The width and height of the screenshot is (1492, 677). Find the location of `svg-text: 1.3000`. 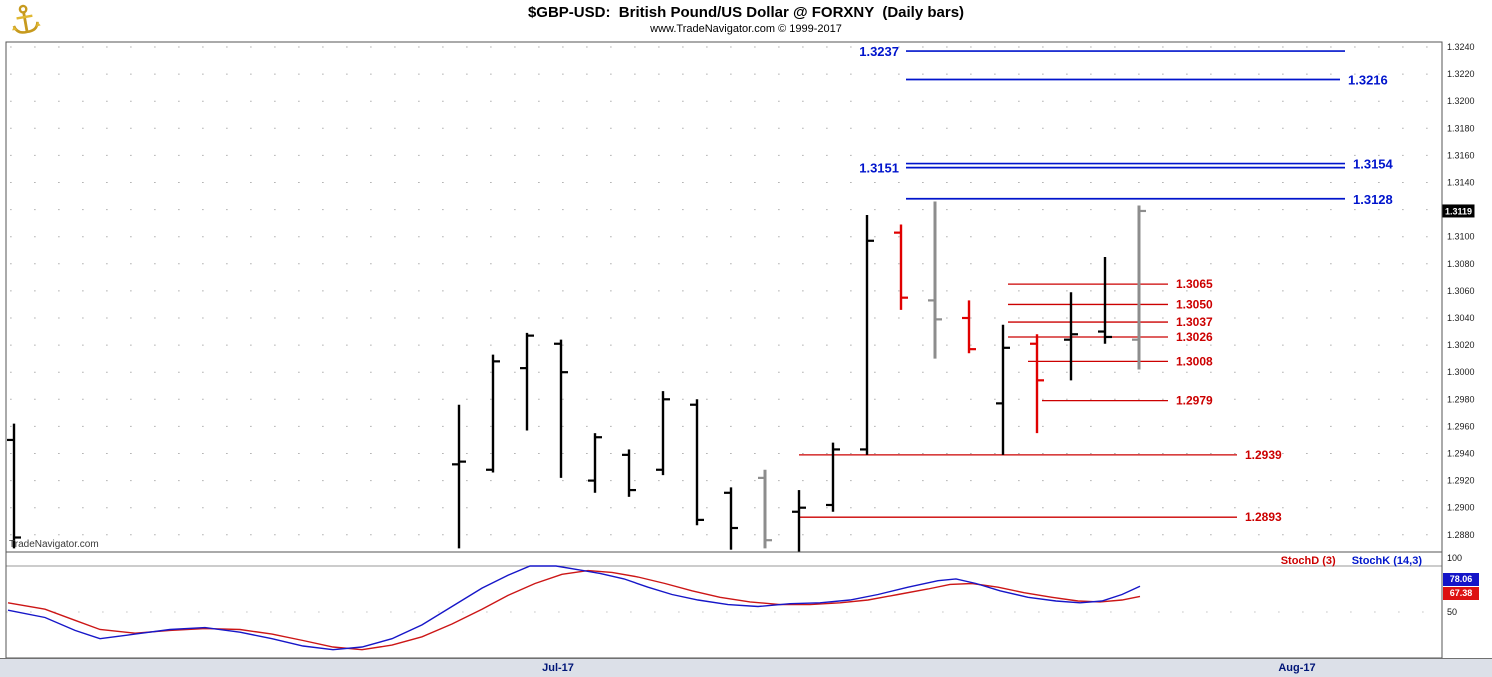

svg-text: 1.3000 is located at coordinates (1461, 372).